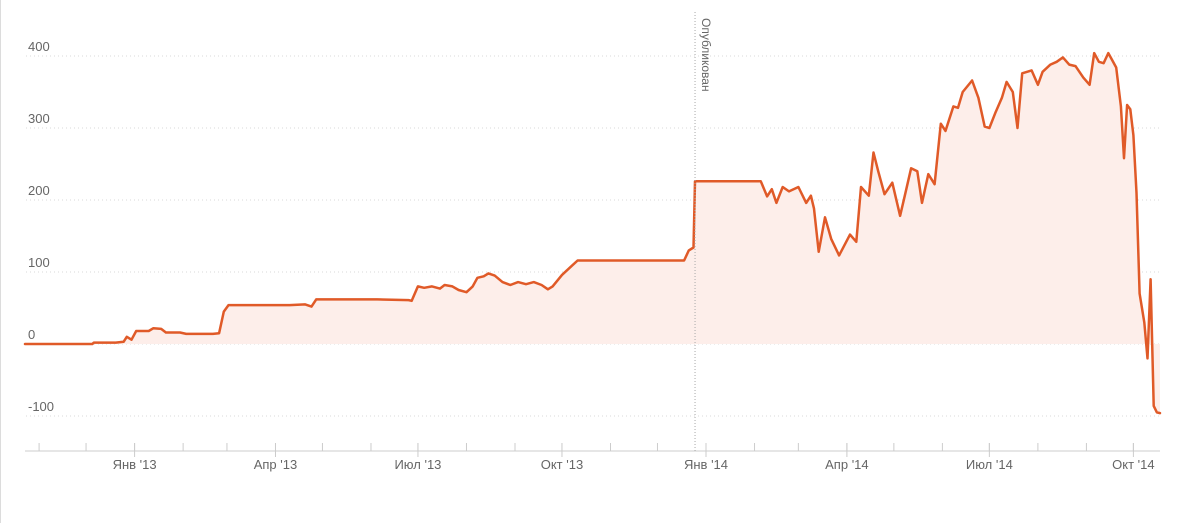  What do you see at coordinates (989, 464) in the screenshot?
I see `x-tick-label: Июл '14` at bounding box center [989, 464].